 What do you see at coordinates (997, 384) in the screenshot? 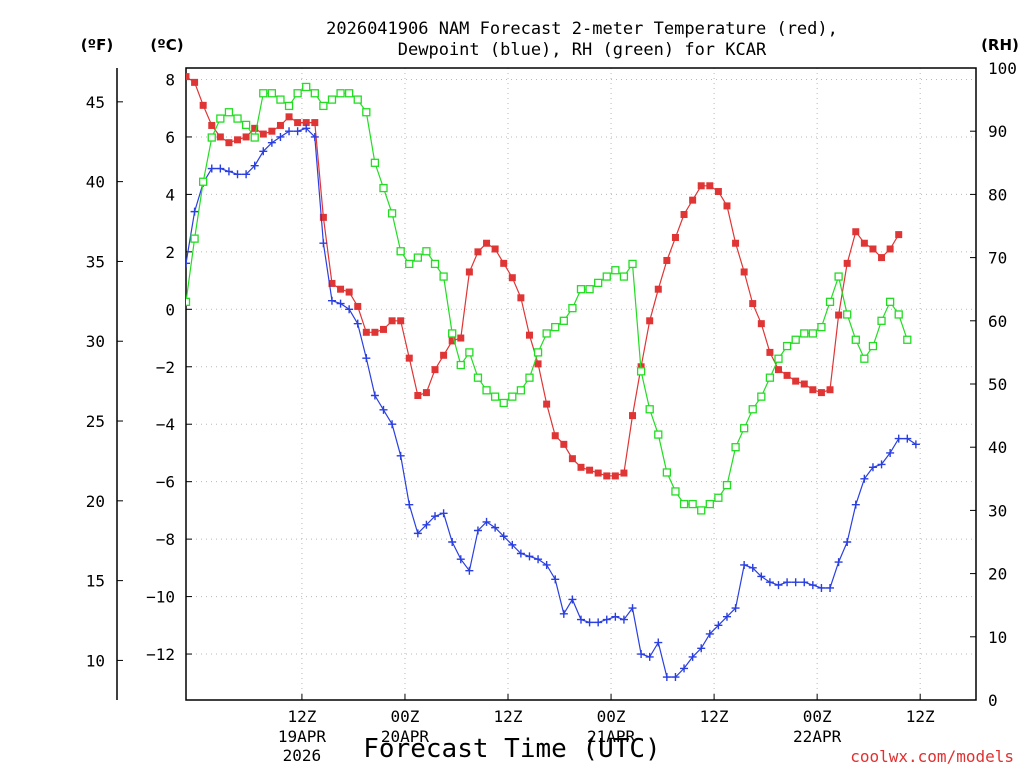
I see `rh-tick-label: 50` at bounding box center [997, 384].